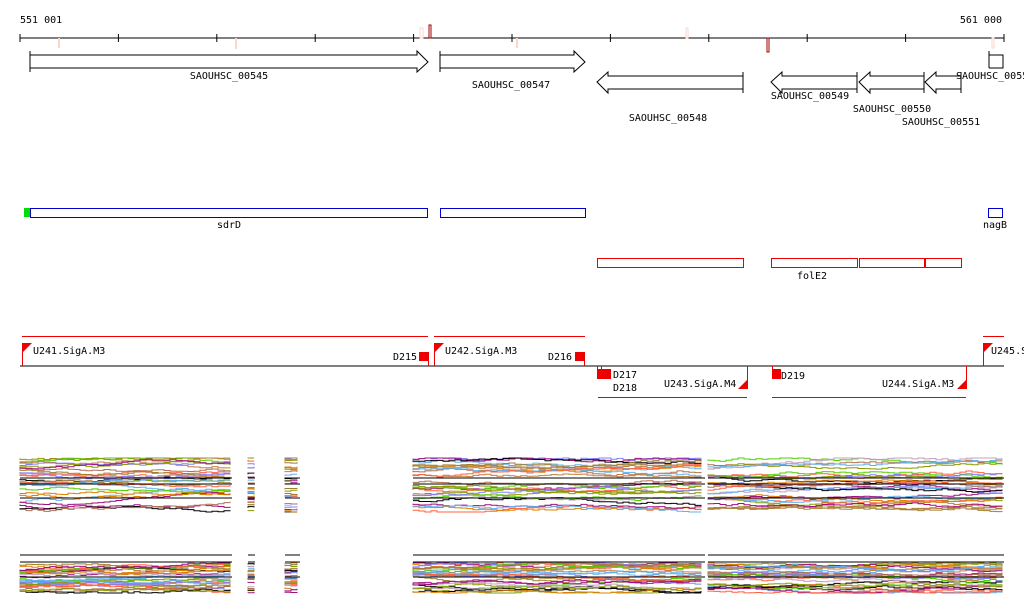 The width and height of the screenshot is (1024, 611). What do you see at coordinates (812, 276) in the screenshot?
I see `feature-label: folE2` at bounding box center [812, 276].